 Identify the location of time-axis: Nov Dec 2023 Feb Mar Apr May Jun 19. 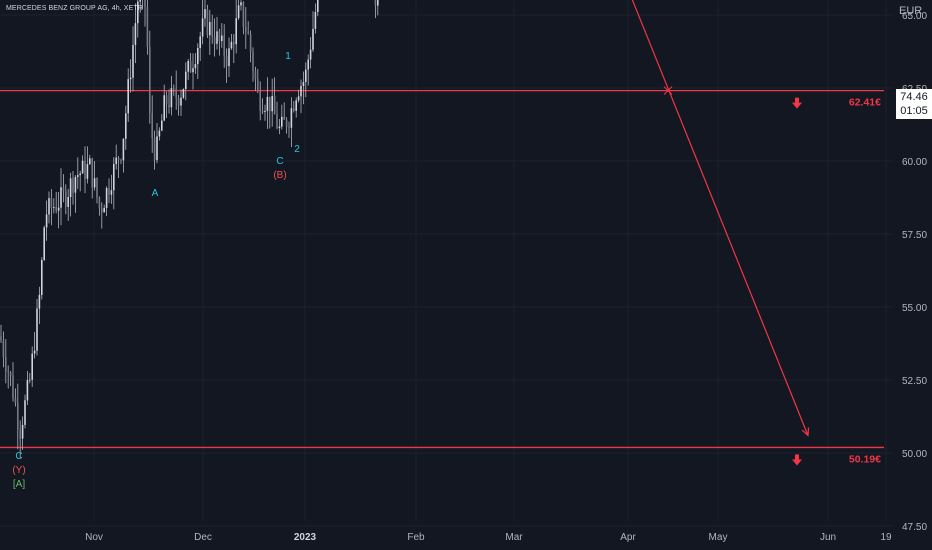
(488, 537).